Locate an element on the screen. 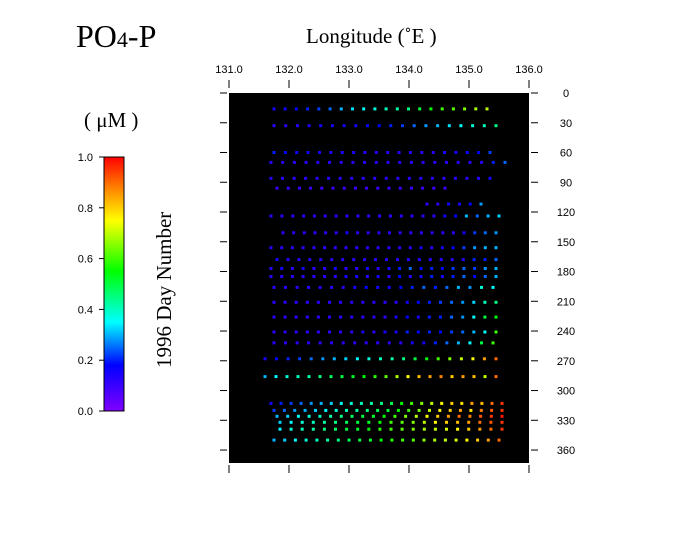 The height and width of the screenshot is (550, 700). colorbar-unit-label: ( μM ) is located at coordinates (111, 120).